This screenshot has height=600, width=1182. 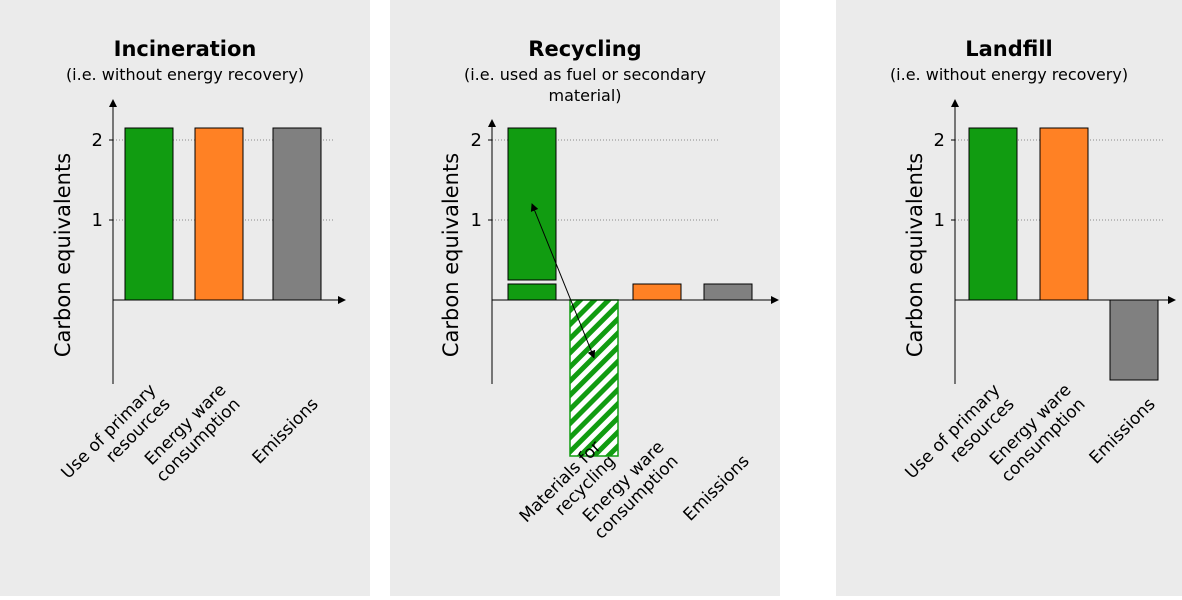 I want to click on chart-title: Landfill, so click(x=1009, y=49).